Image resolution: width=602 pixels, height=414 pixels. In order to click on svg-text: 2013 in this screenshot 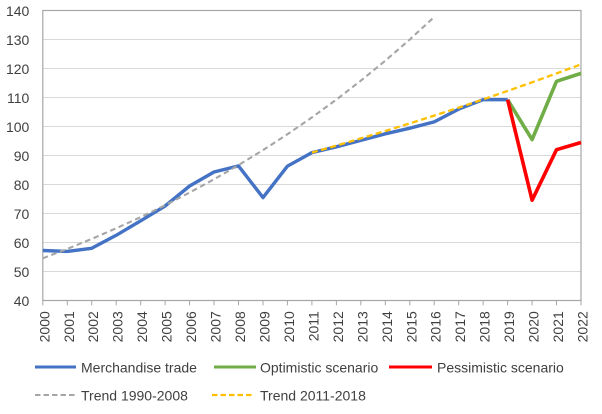, I will do `click(362, 326)`.